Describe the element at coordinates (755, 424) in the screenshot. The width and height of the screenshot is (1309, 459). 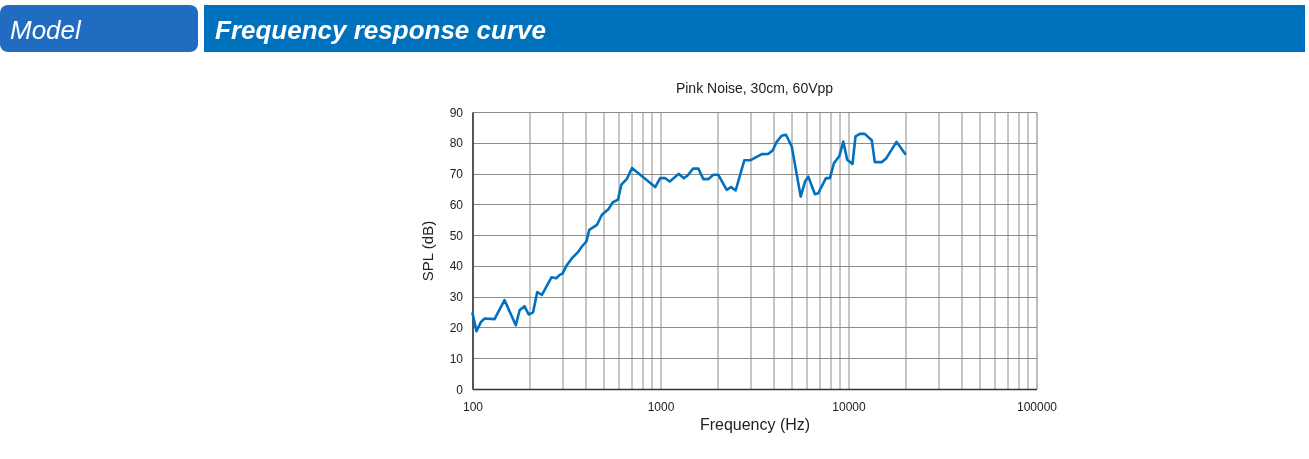
I see `x-axis-title: Frequency (Hz)` at that location.